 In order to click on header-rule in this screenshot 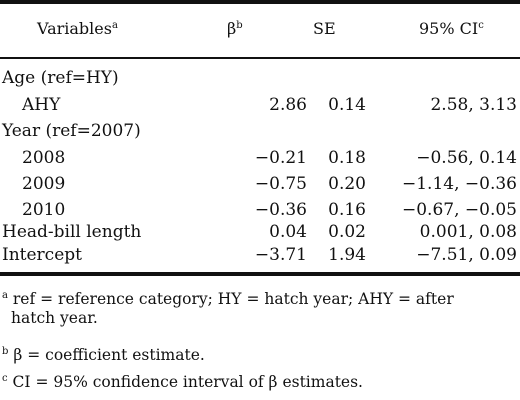, I will do `click(260, 58)`.